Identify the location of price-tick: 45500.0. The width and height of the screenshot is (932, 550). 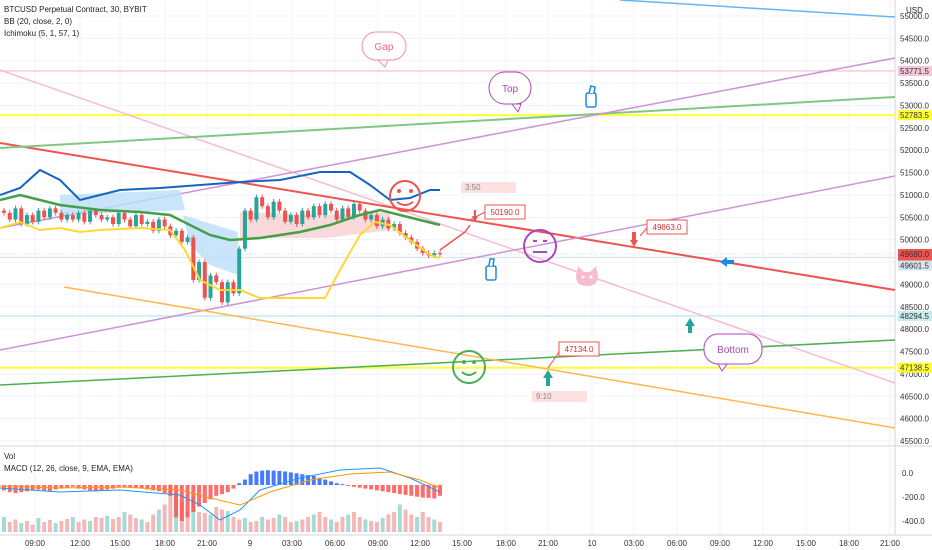
(914, 441).